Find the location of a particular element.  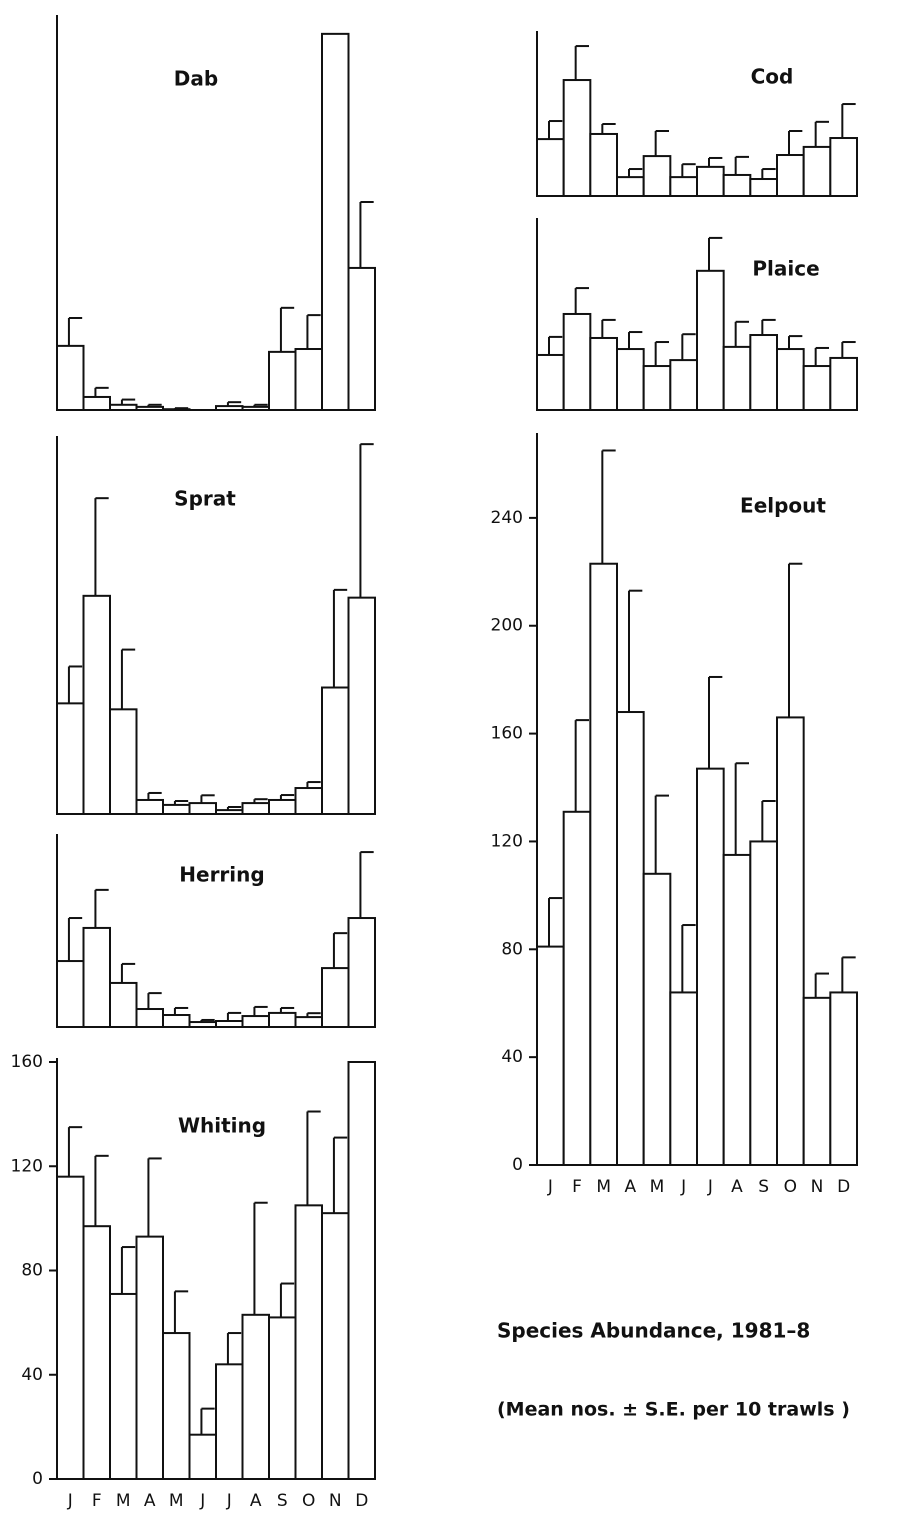

panel-title: Herring is located at coordinates (221, 875).